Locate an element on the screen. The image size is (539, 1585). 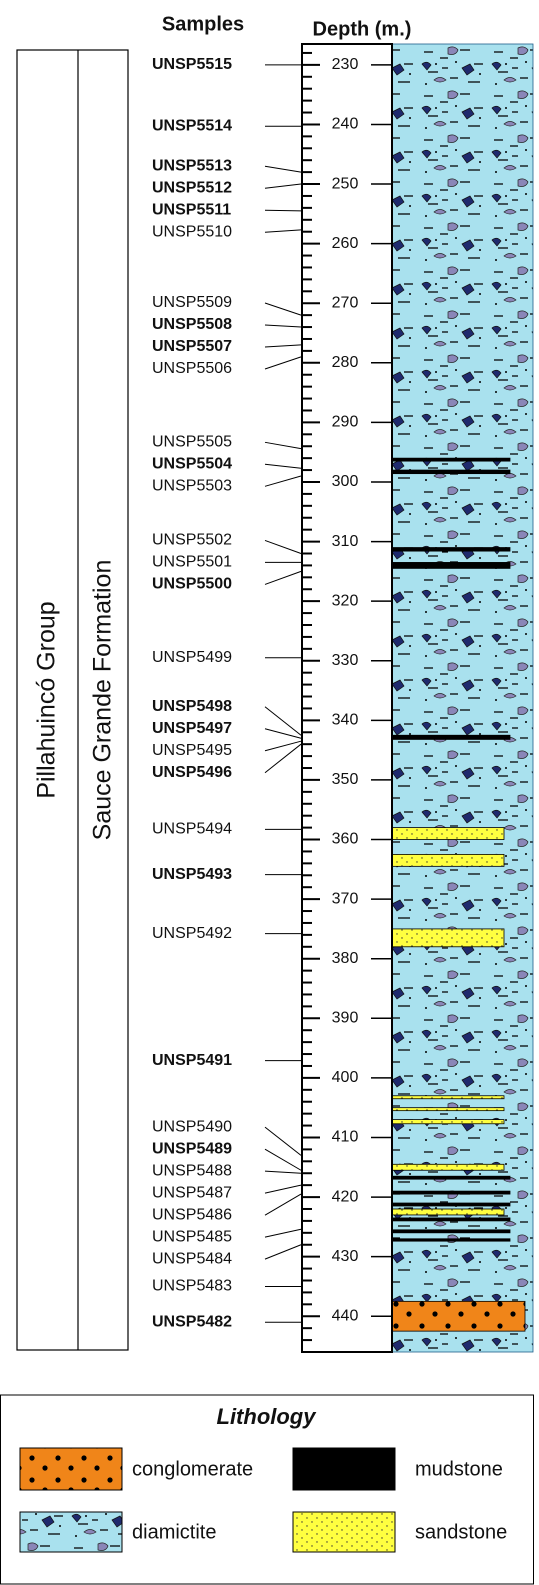
sample-label: UNSP5485 is located at coordinates (192, 1236).